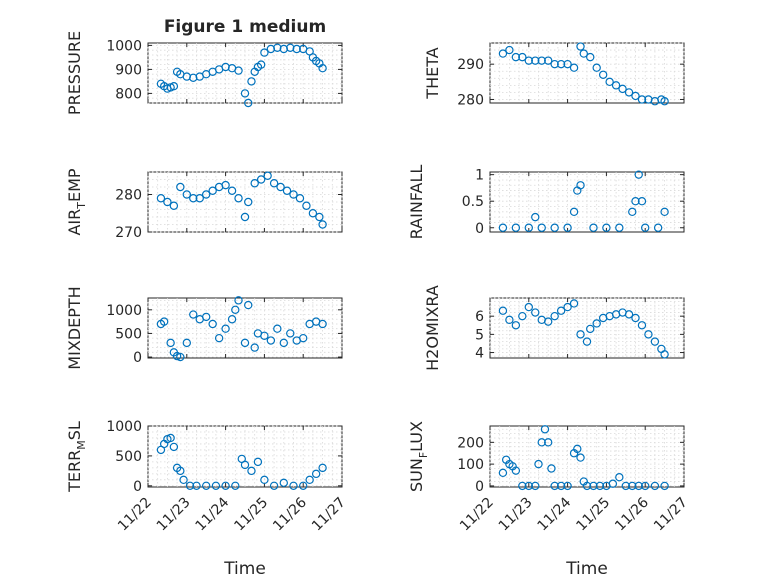 This screenshot has height=587, width=778. I want to click on y-tick-label: 500, so click(128, 334).